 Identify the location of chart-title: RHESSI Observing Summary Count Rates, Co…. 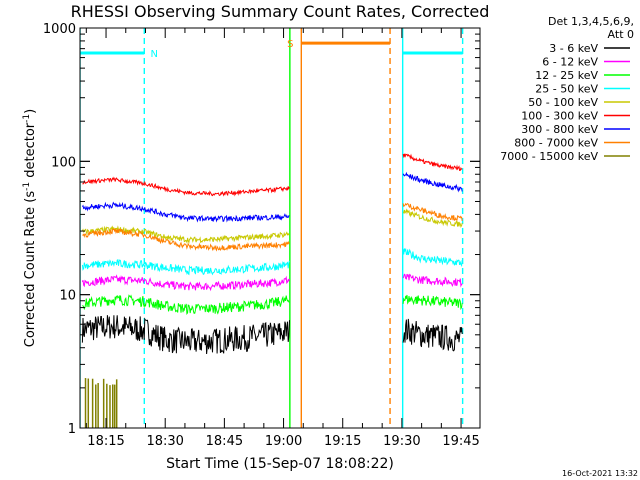
(280, 11).